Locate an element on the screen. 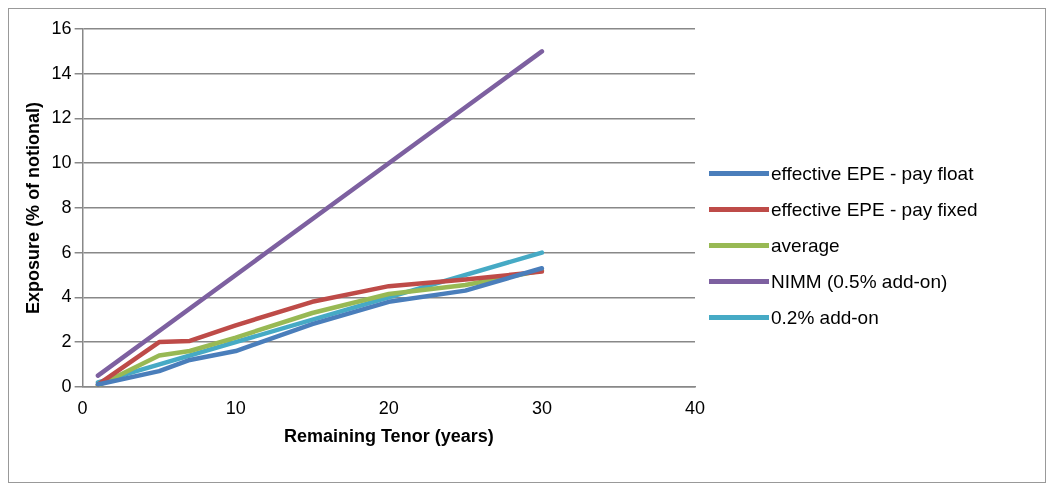 The width and height of the screenshot is (1054, 491). y-tick-label: 0 is located at coordinates (66, 385).